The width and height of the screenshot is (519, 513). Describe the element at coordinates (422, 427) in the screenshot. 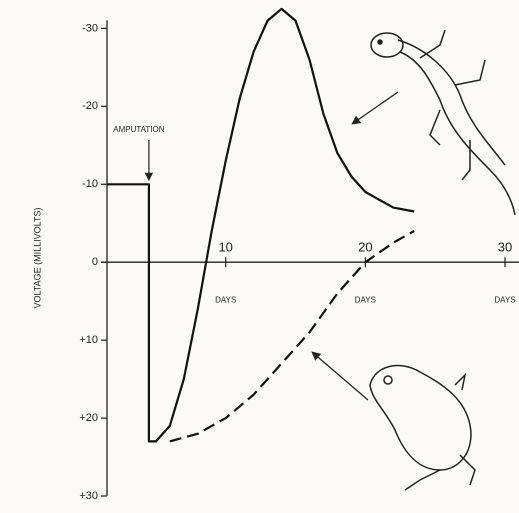

I see `frog-illustration` at that location.